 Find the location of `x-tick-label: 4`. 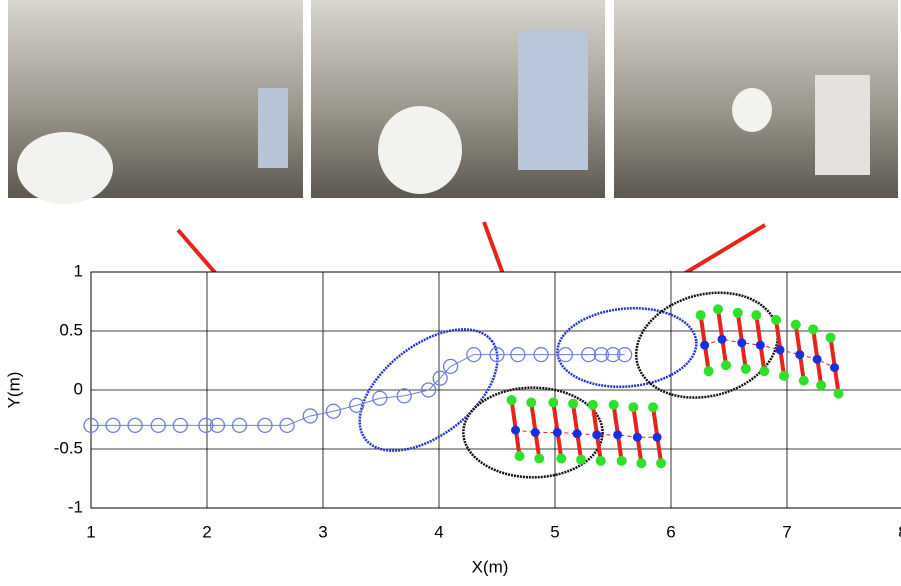

x-tick-label: 4 is located at coordinates (438, 531).